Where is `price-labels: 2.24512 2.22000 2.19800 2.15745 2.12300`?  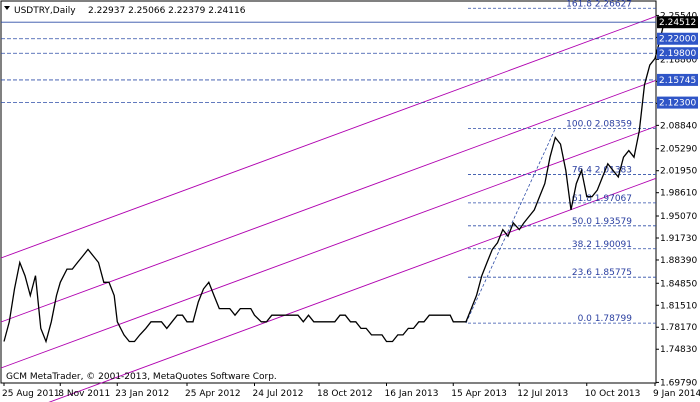
price-labels: 2.24512 2.22000 2.19800 2.15745 2.12300 is located at coordinates (677, 62).